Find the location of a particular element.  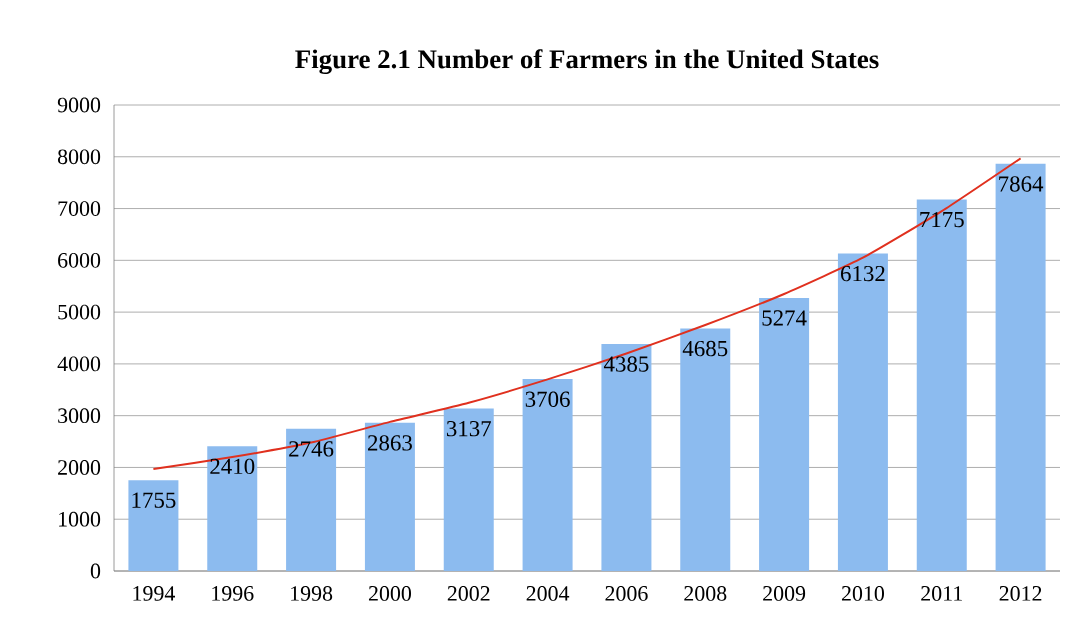

data-label: 3137 is located at coordinates (468, 428).